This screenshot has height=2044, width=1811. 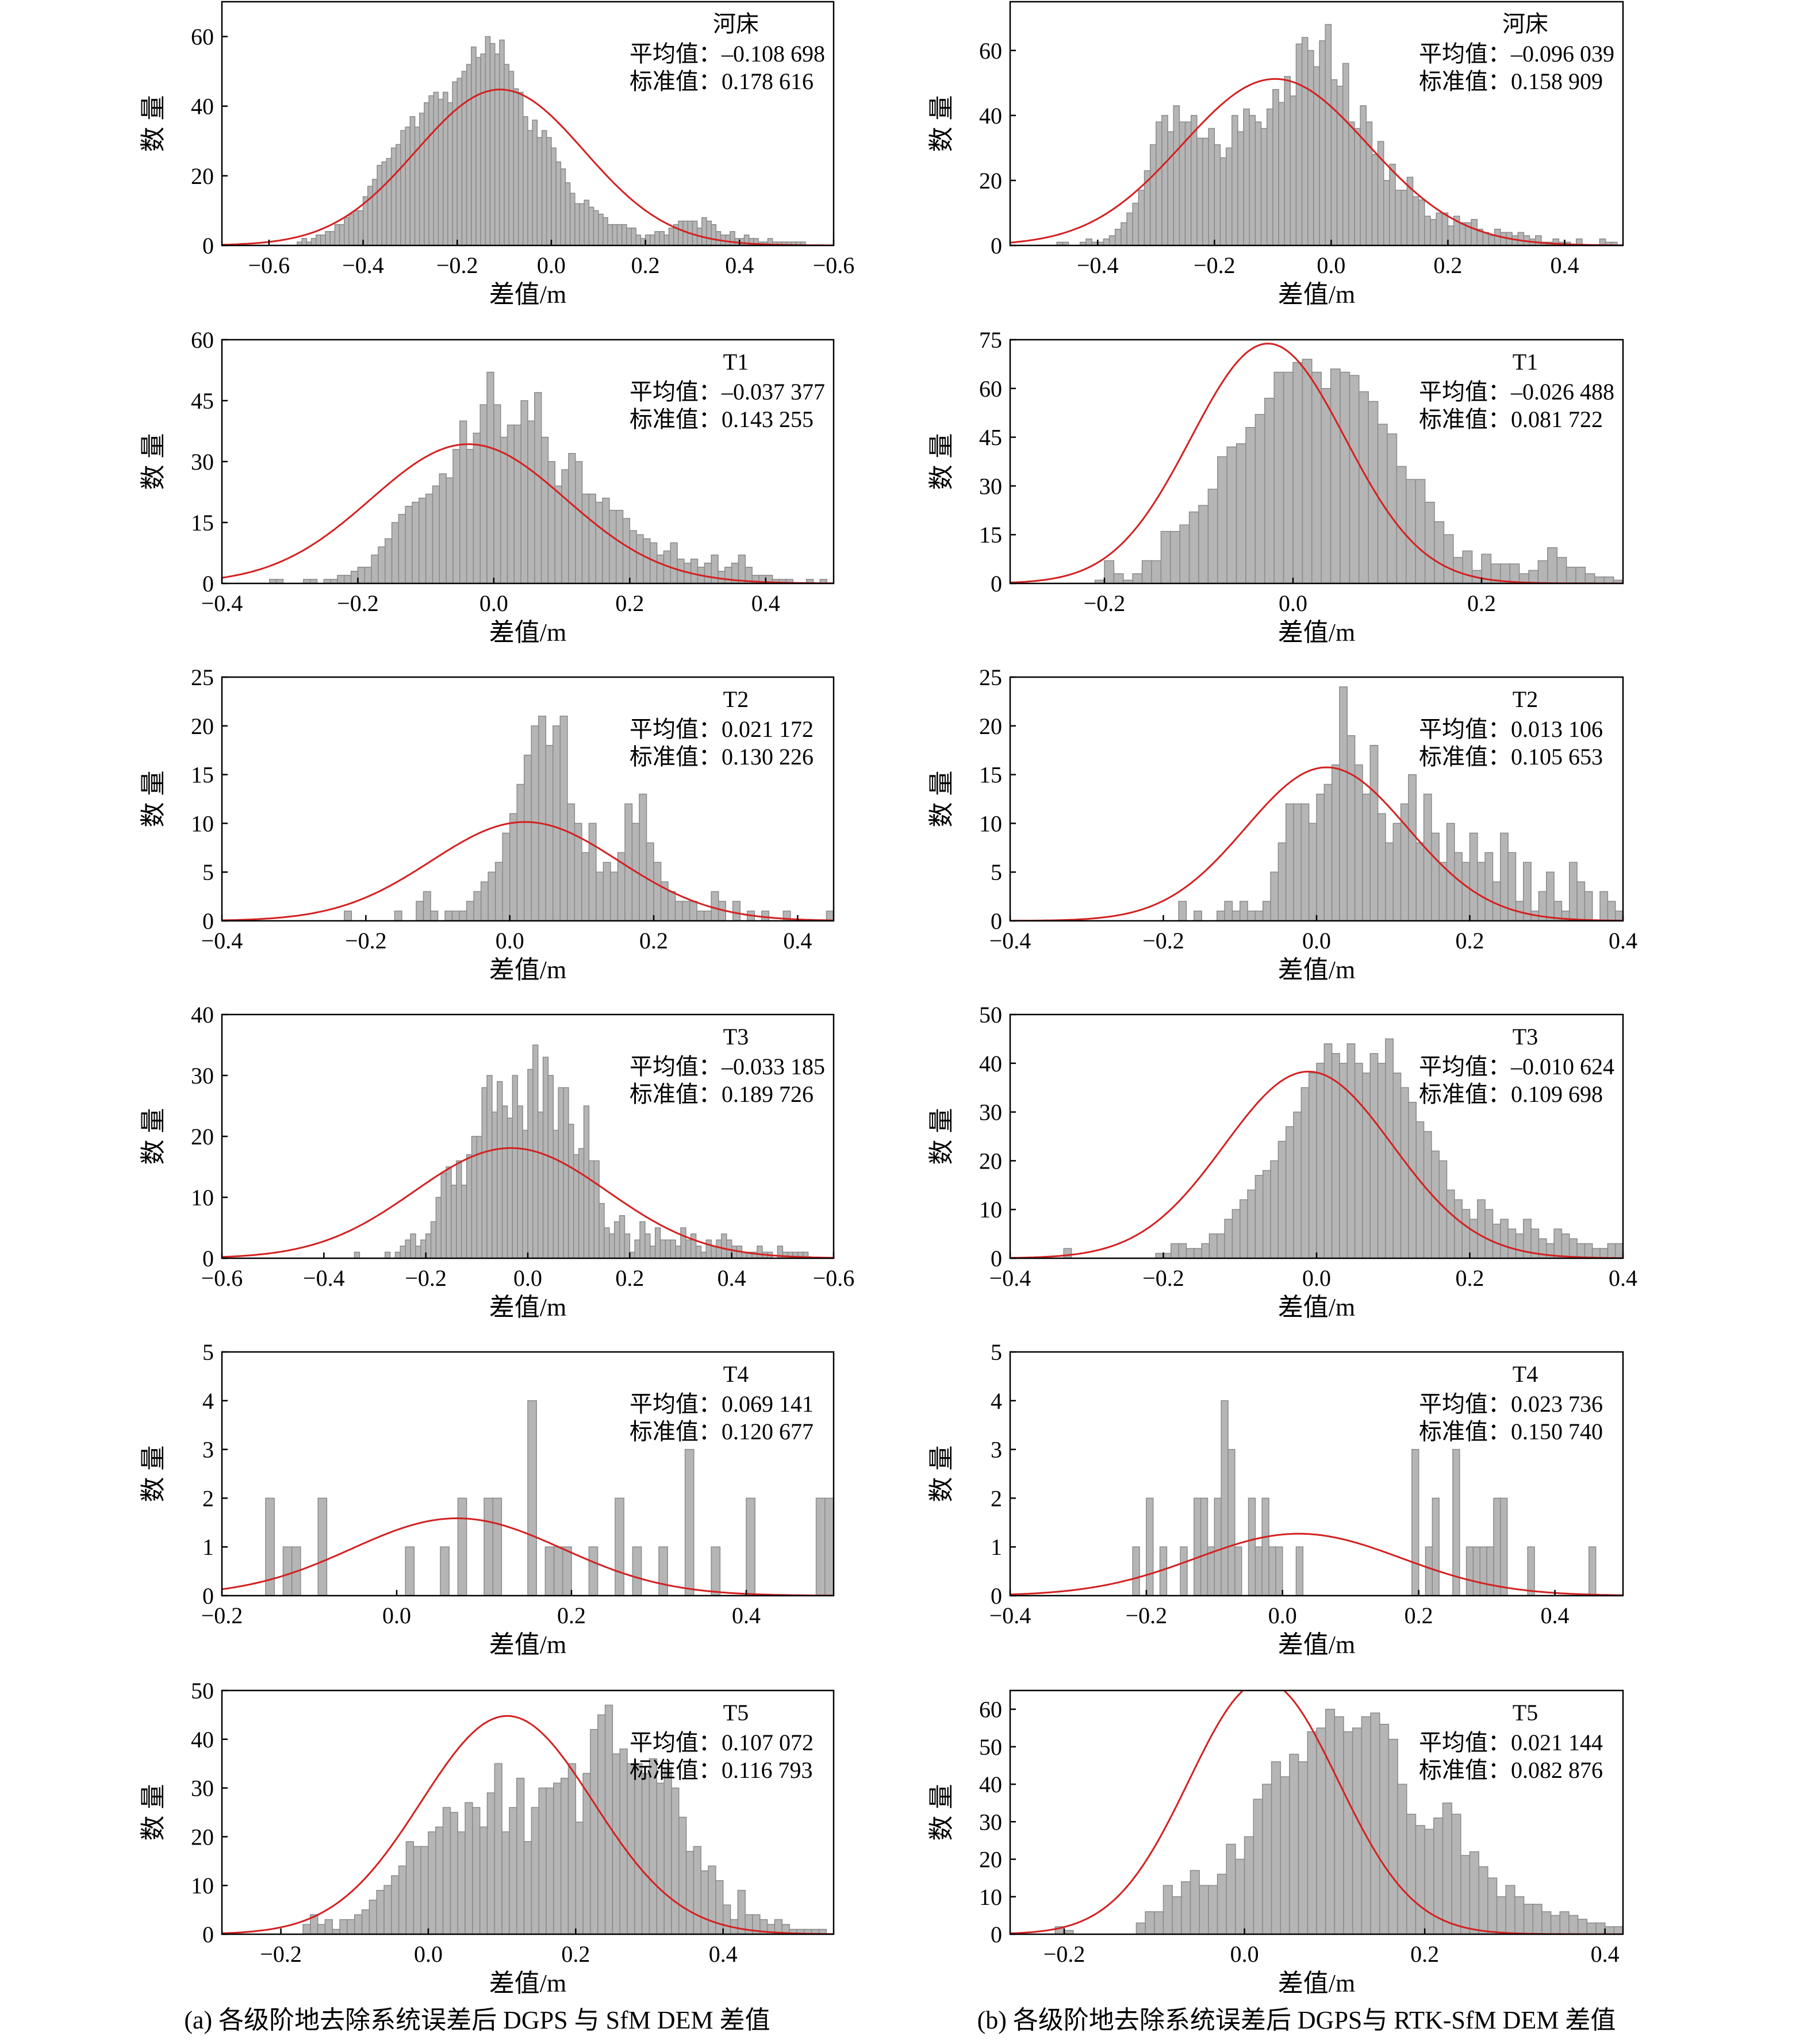 I want to click on y-tick-label: 30, so click(x=203, y=1788).